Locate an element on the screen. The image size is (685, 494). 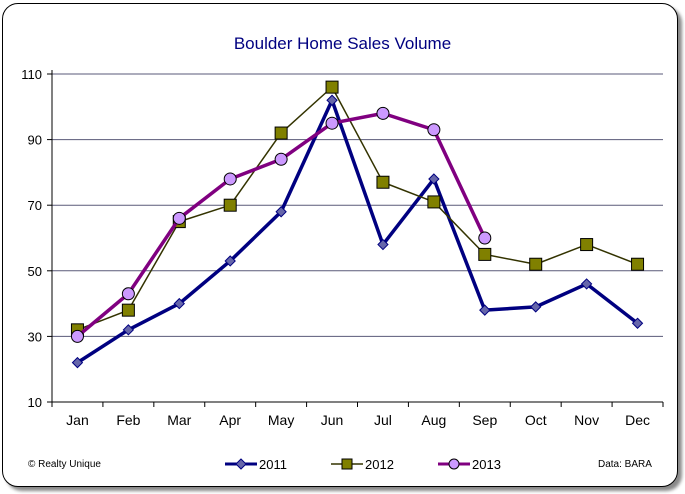
legend-label-2013: 2013 is located at coordinates (486, 464).